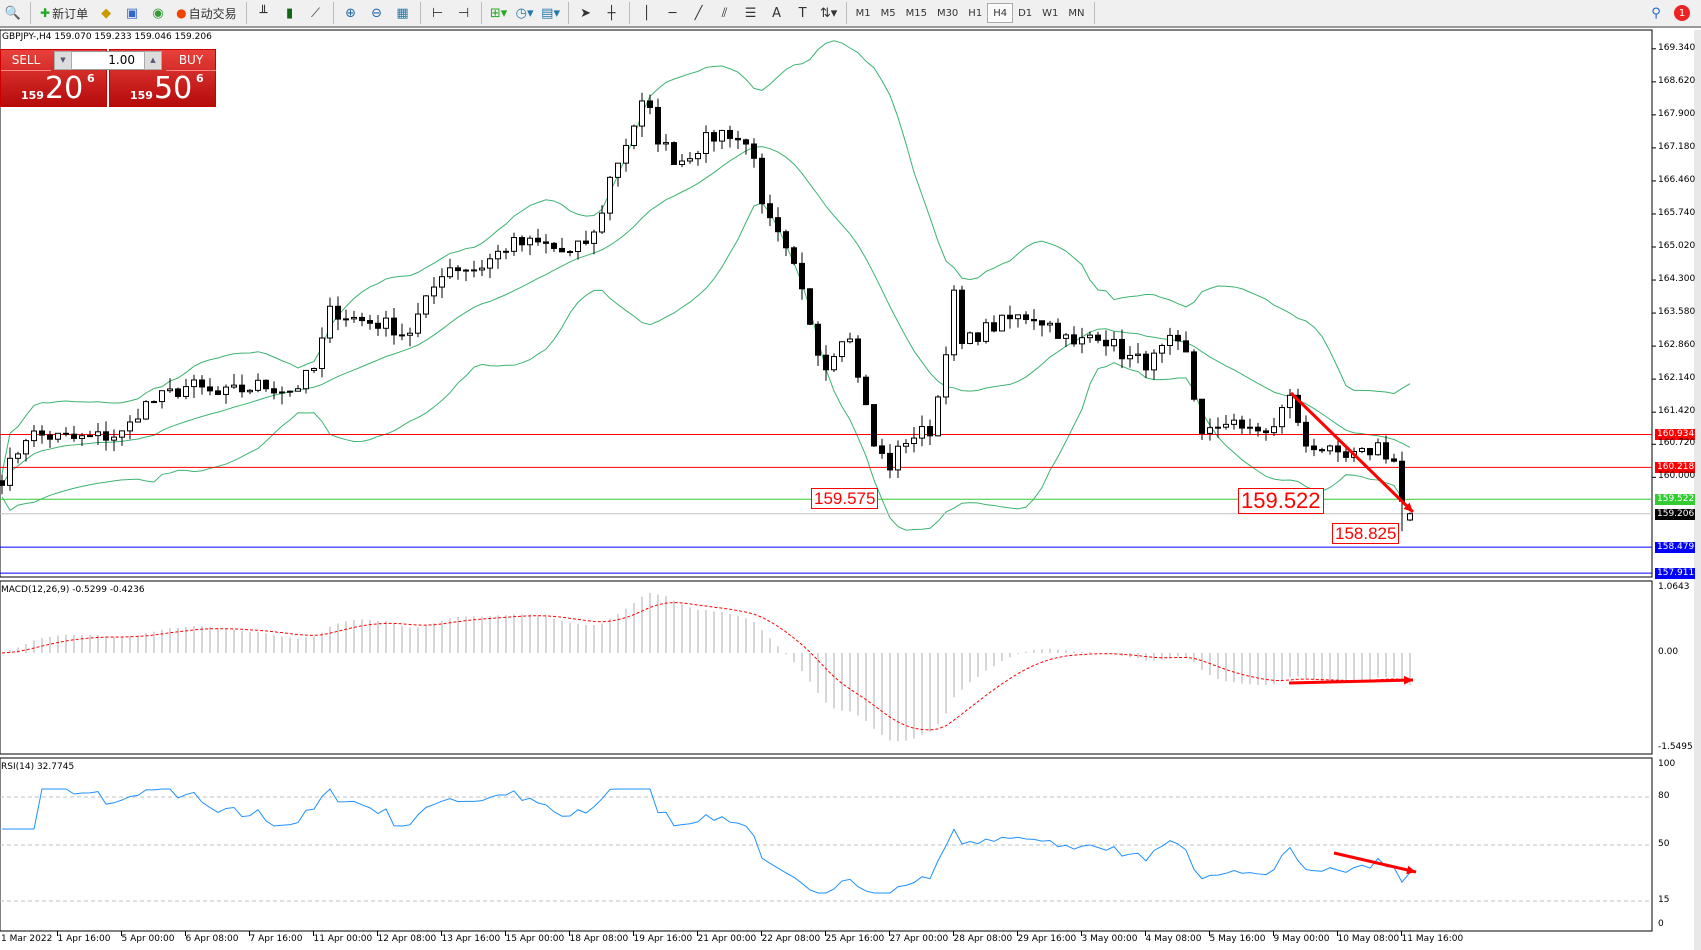  Describe the element at coordinates (13, 13) in the screenshot. I see `magnifier-icon: 🔍` at that location.